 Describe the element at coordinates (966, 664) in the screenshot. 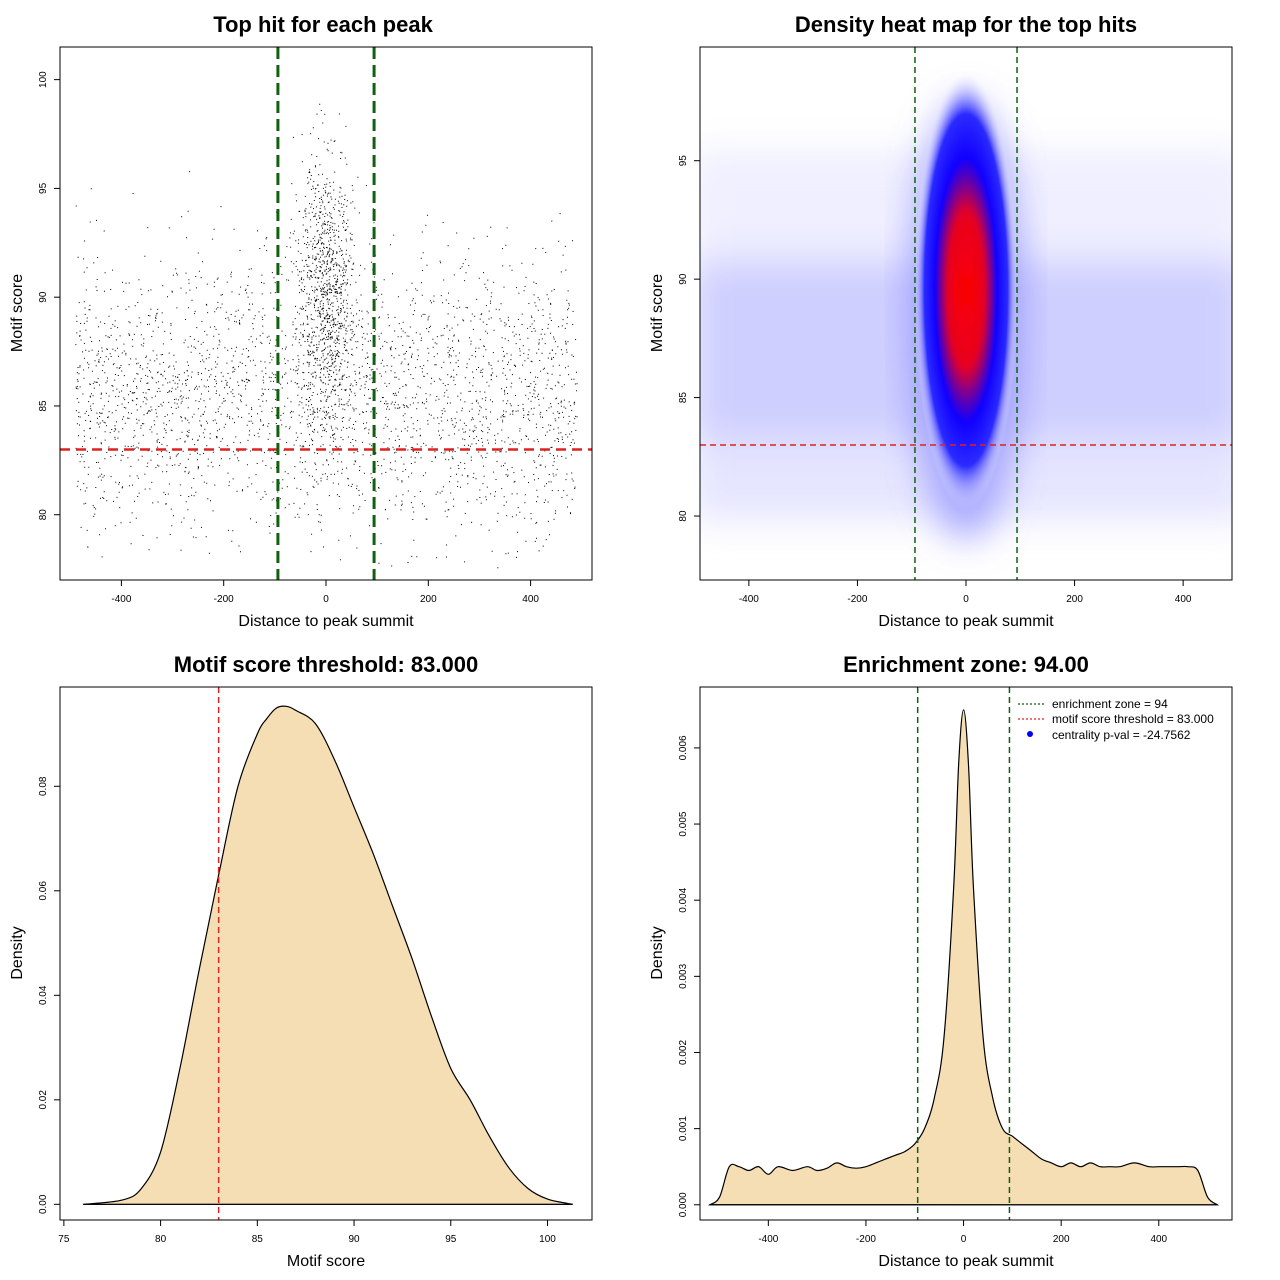

I see `enrichment-density-title: Enrichment zone: 94.00` at that location.